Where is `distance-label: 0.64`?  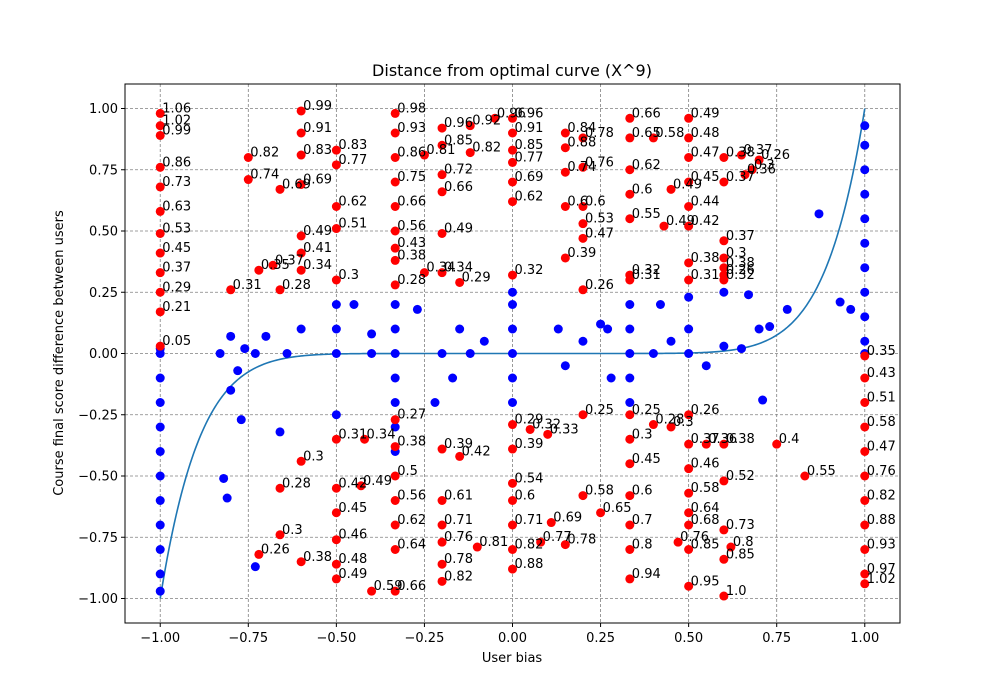 distance-label: 0.64 is located at coordinates (705, 508).